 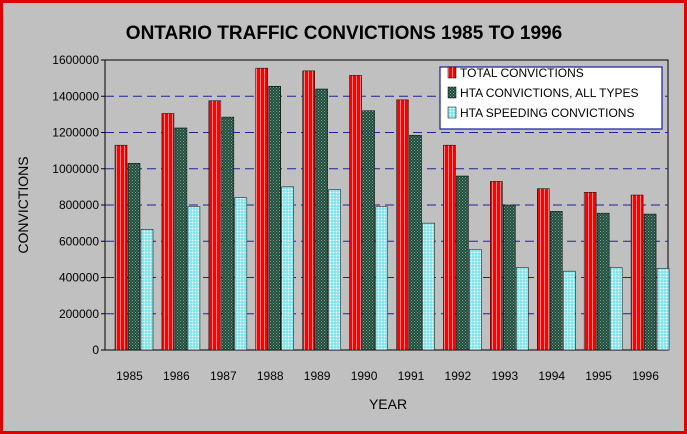 What do you see at coordinates (549, 93) in the screenshot?
I see `legend-label: HTA CONVICTIONS, ALL TYPES` at bounding box center [549, 93].